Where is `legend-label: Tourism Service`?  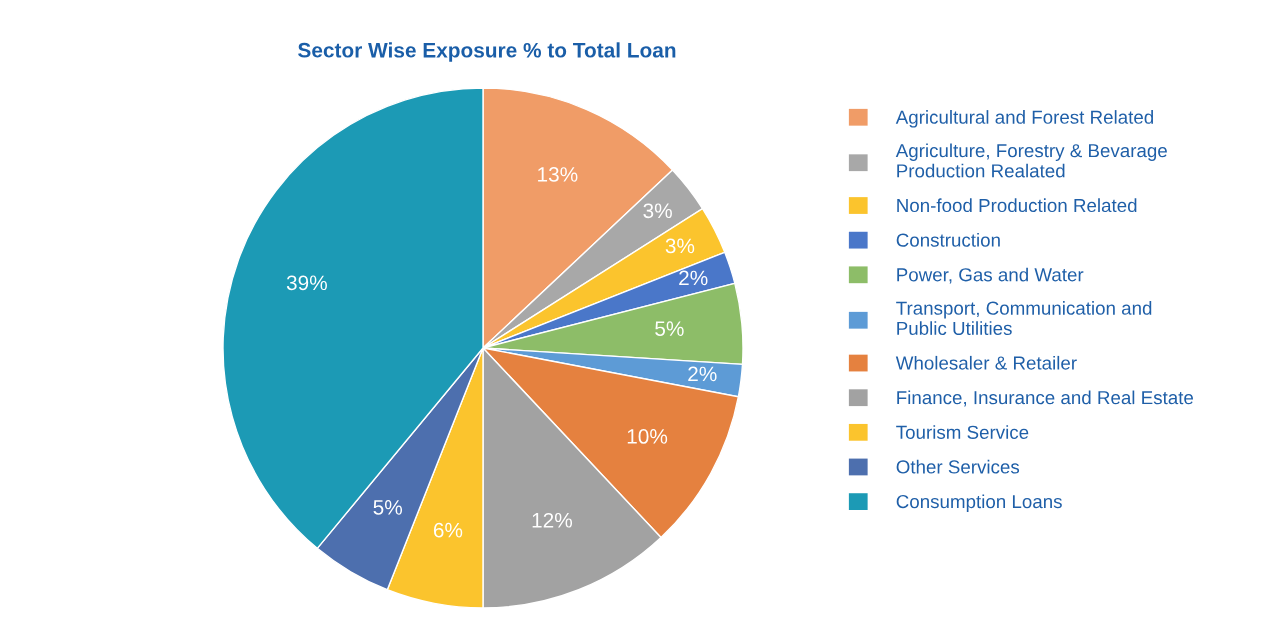 legend-label: Tourism Service is located at coordinates (962, 432).